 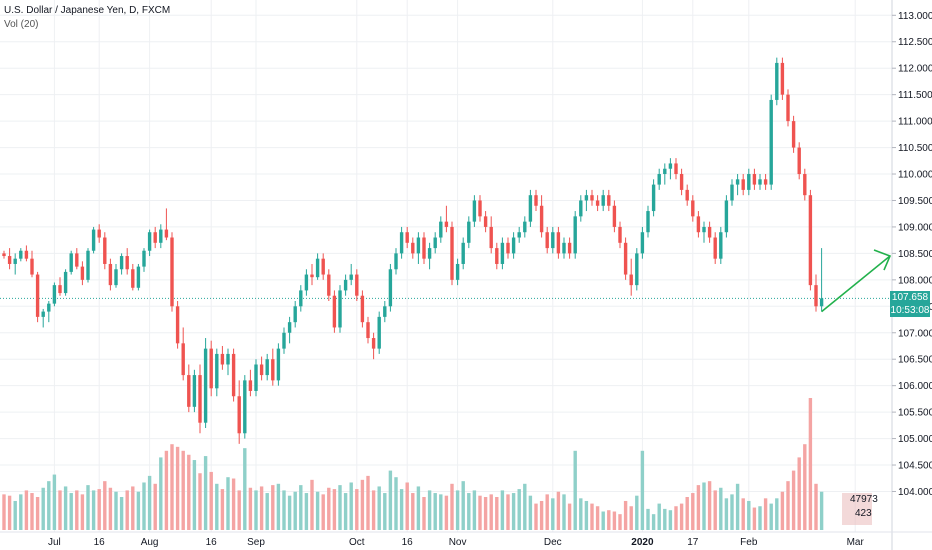 I want to click on time-axis: Jul 16 Aug 16 Sep Oct 16 Nov Dec 2020 17 Feb Mar, so click(x=466, y=539).